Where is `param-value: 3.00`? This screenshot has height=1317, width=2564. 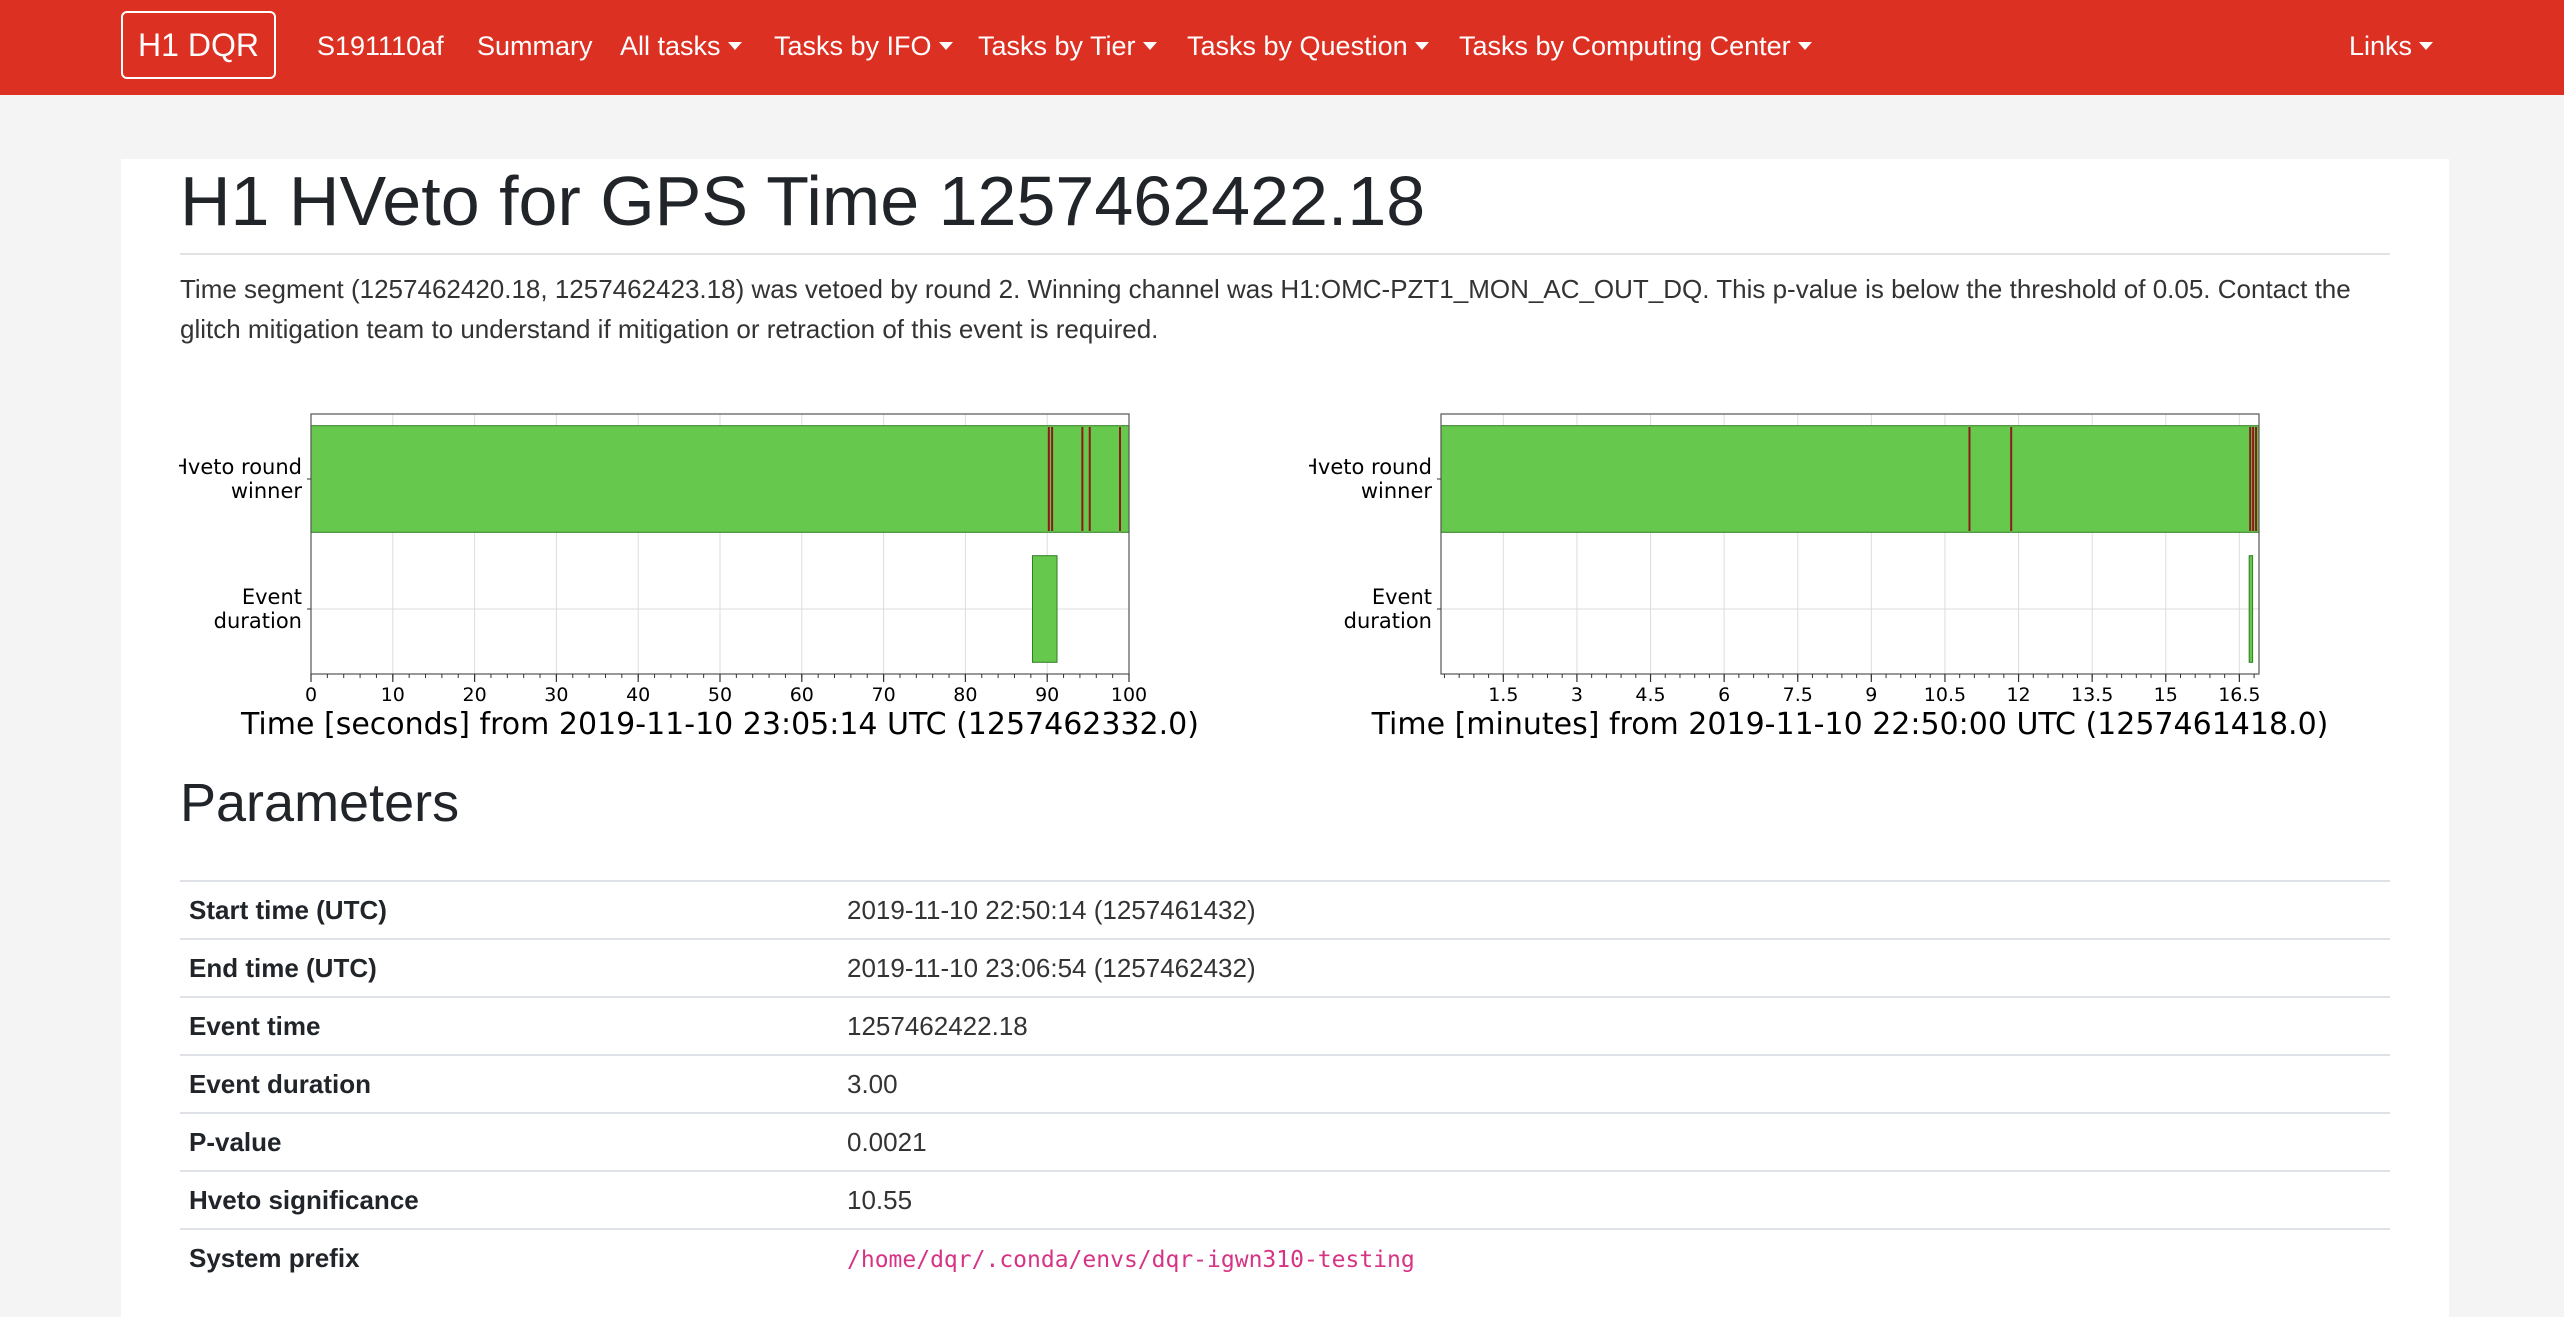
param-value: 3.00 is located at coordinates (1614, 1083).